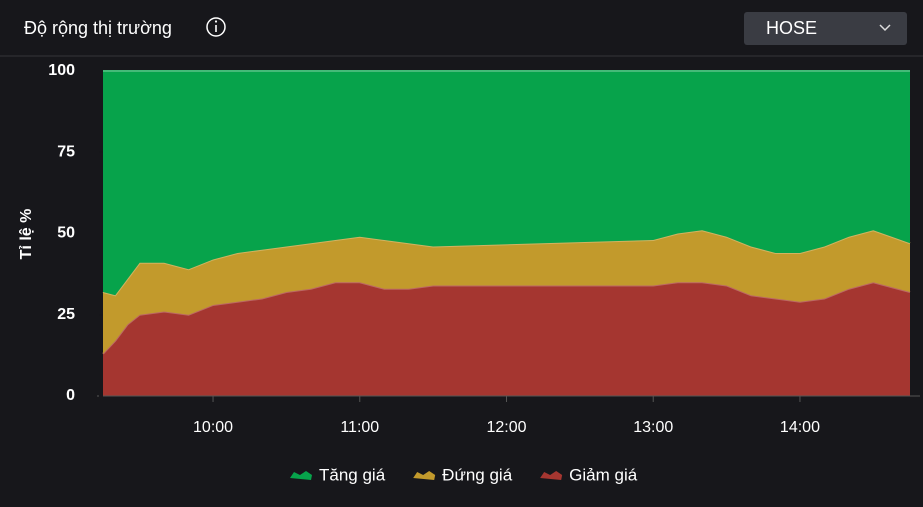 This screenshot has height=507, width=923. What do you see at coordinates (26, 234) in the screenshot?
I see `y-axis-label: Tỉ lệ %` at bounding box center [26, 234].